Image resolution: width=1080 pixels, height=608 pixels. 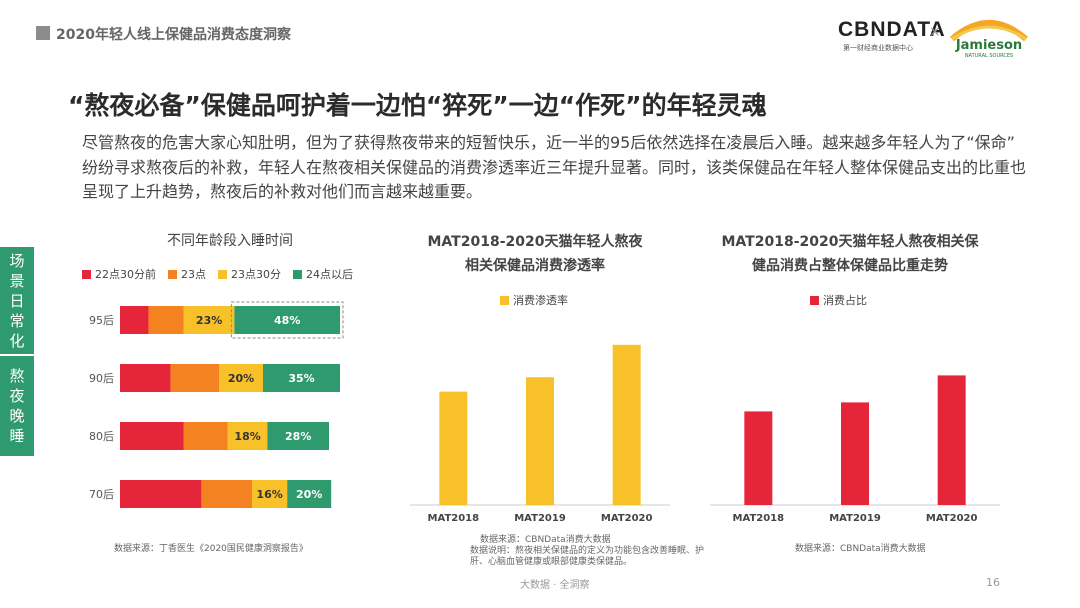 What do you see at coordinates (17, 340) in the screenshot?
I see `side-tab-char: 化` at bounding box center [17, 340].